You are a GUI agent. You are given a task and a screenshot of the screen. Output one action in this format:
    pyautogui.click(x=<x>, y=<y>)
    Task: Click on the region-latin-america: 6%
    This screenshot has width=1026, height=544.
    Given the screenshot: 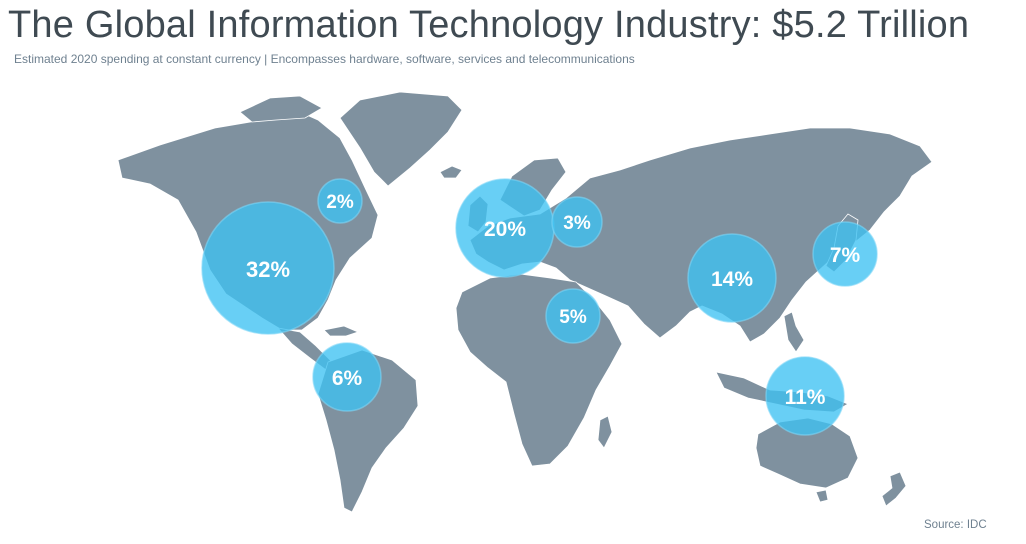 What is the action you would take?
    pyautogui.click(x=347, y=377)
    